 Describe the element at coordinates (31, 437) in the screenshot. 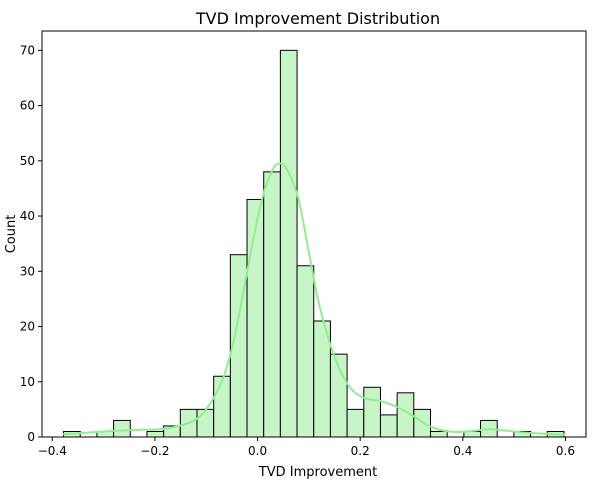

I see `y-tick-label: 0` at that location.